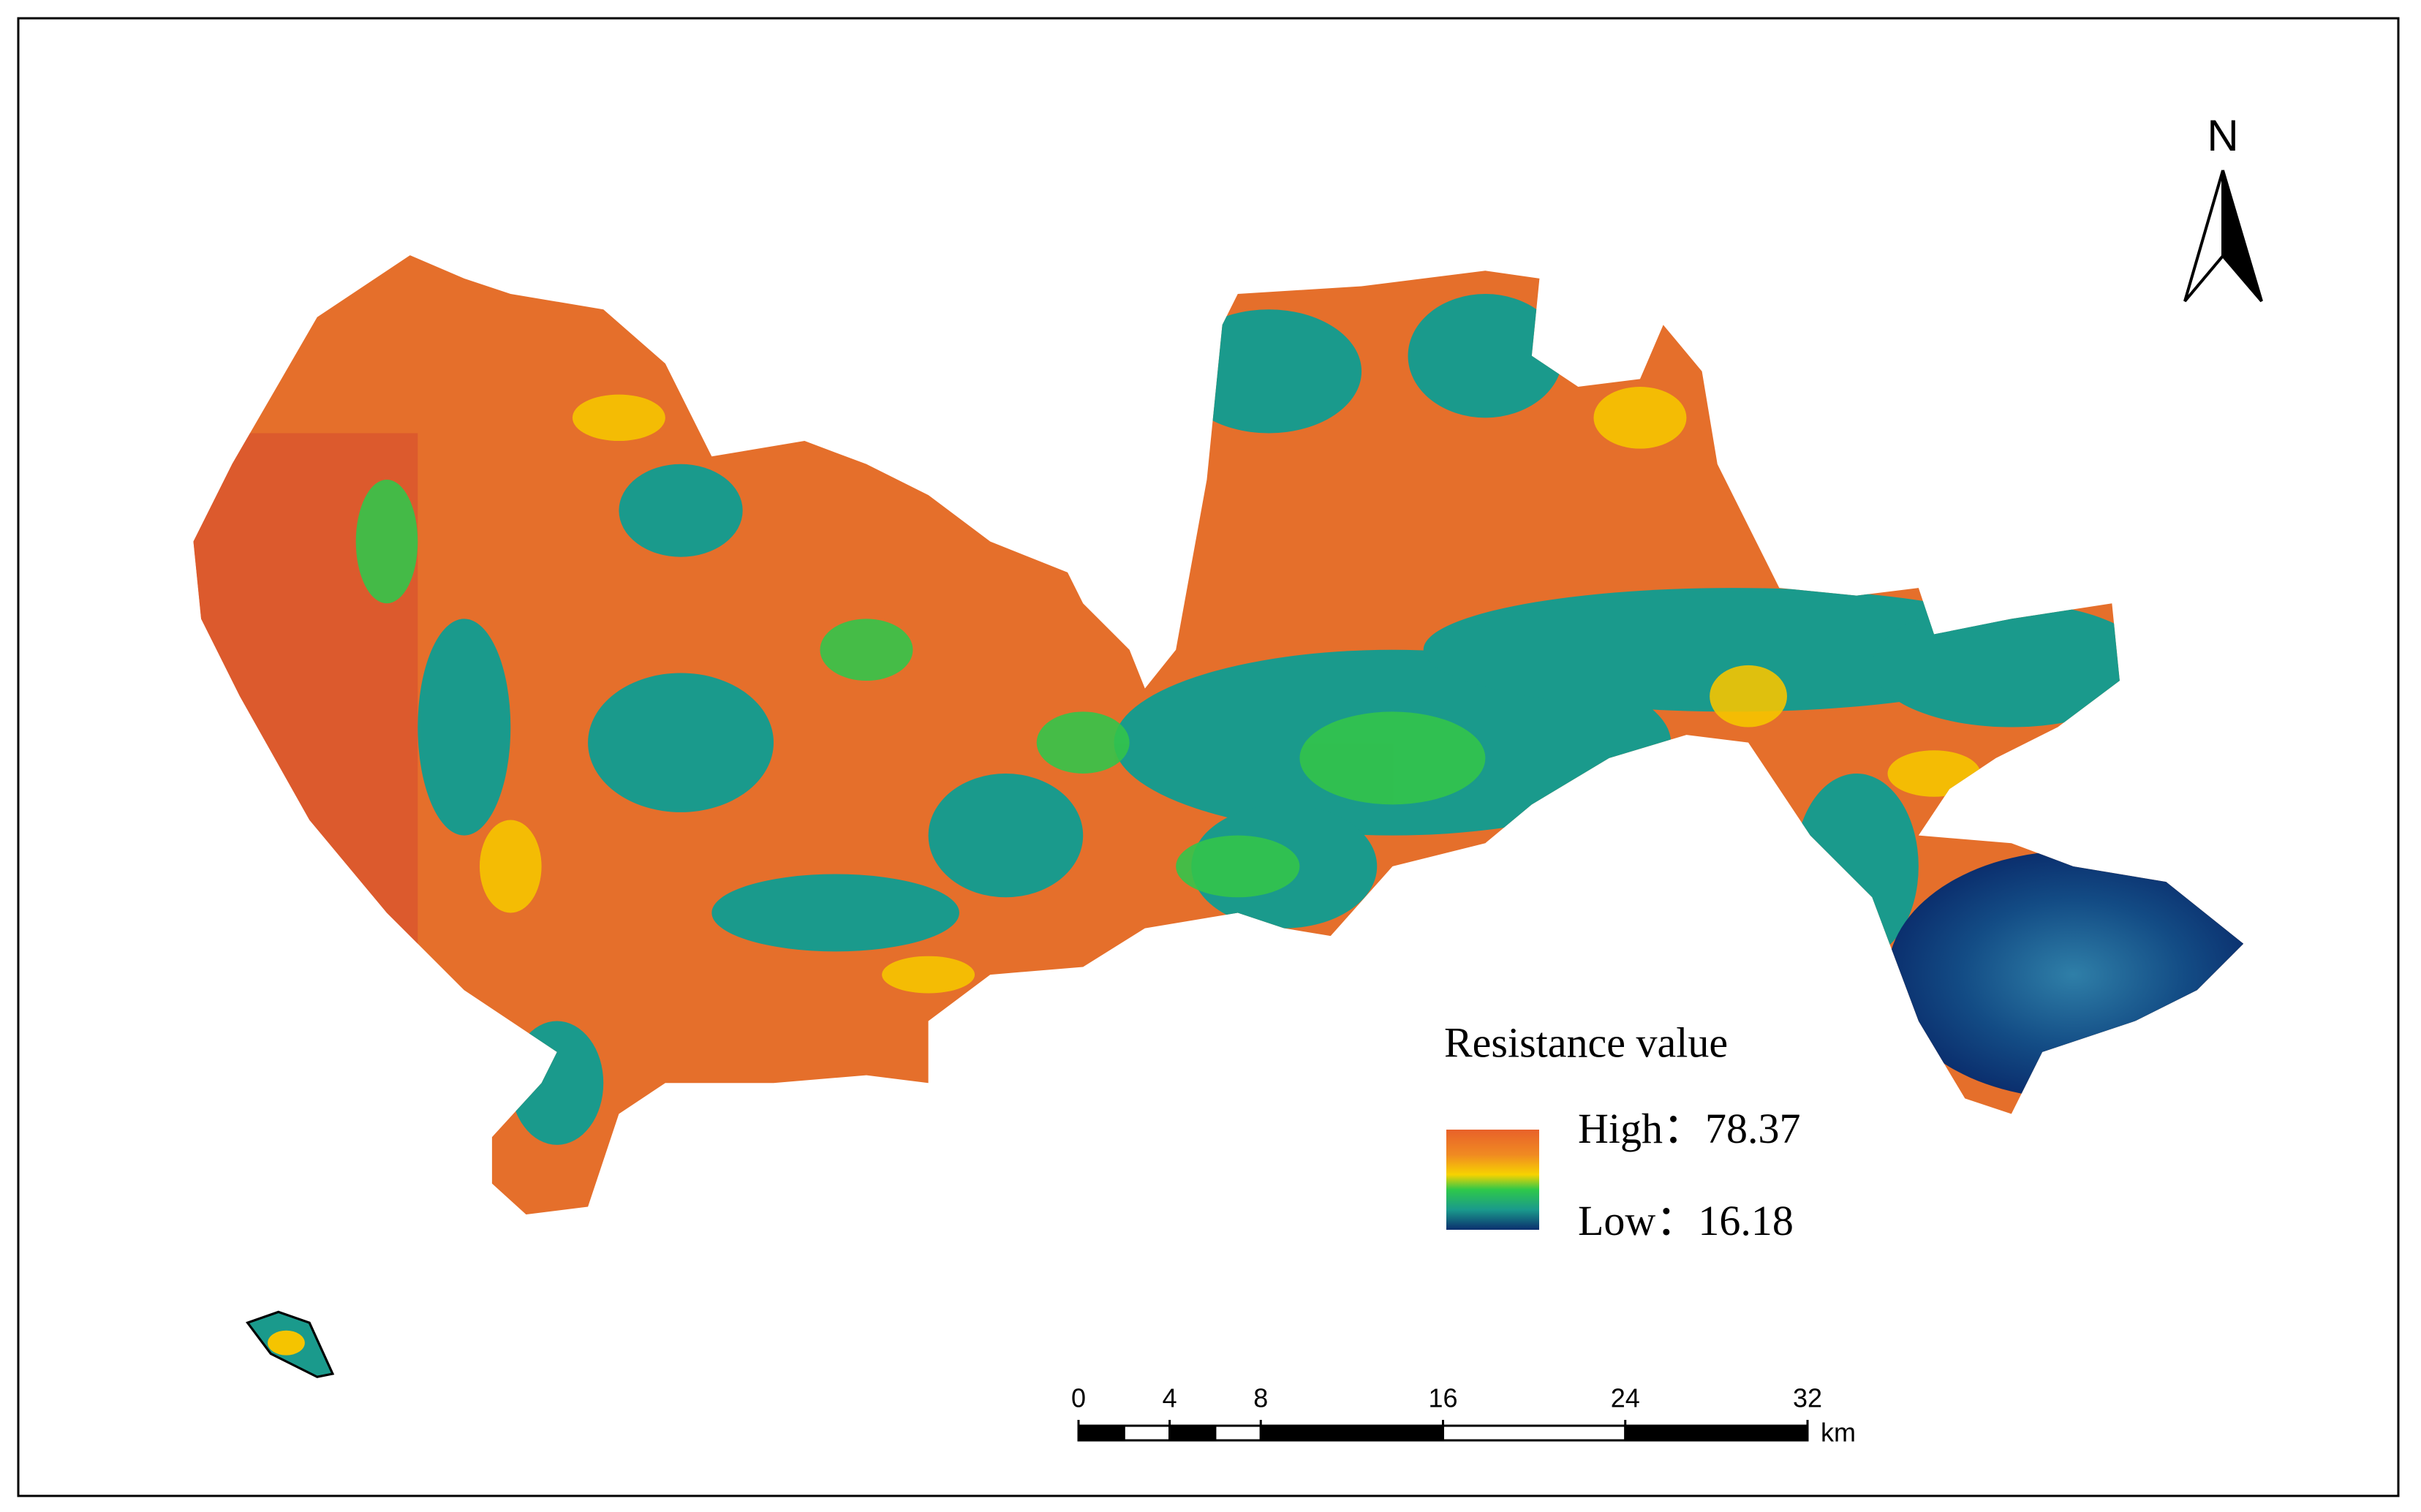 This screenshot has width=2421, height=1512. What do you see at coordinates (2222, 135) in the screenshot?
I see `north-label: N` at bounding box center [2222, 135].